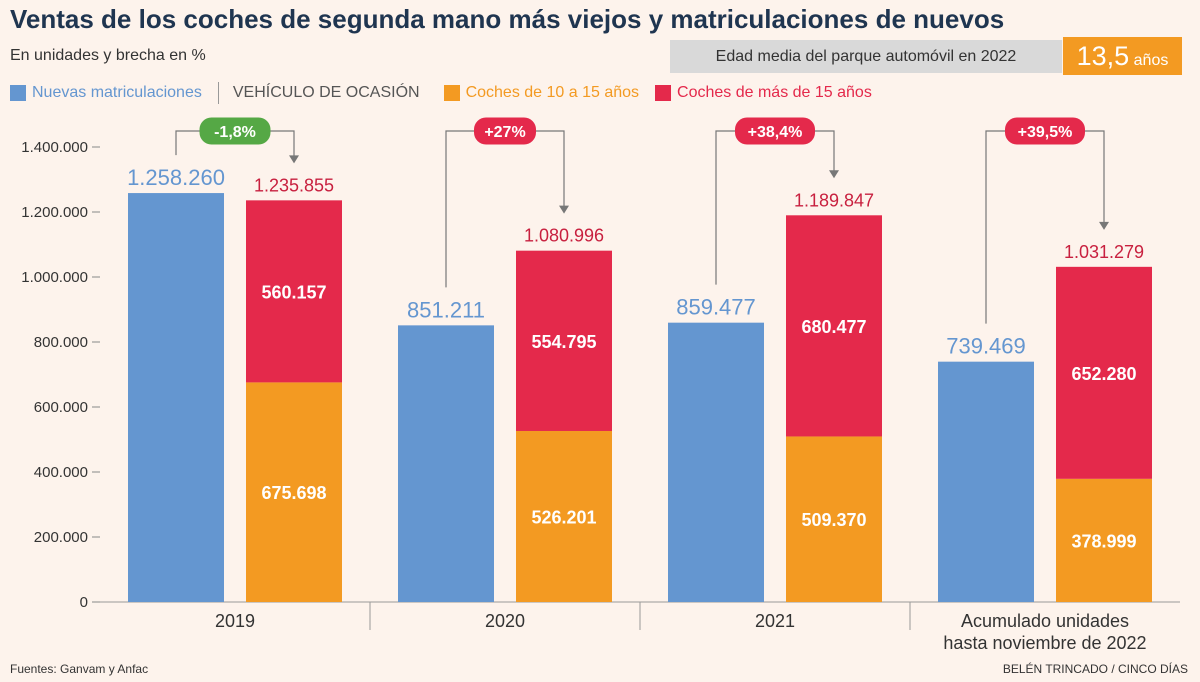 The width and height of the screenshot is (1200, 682). What do you see at coordinates (986, 346) in the screenshot?
I see `bar-new-value: 739.469` at bounding box center [986, 346].